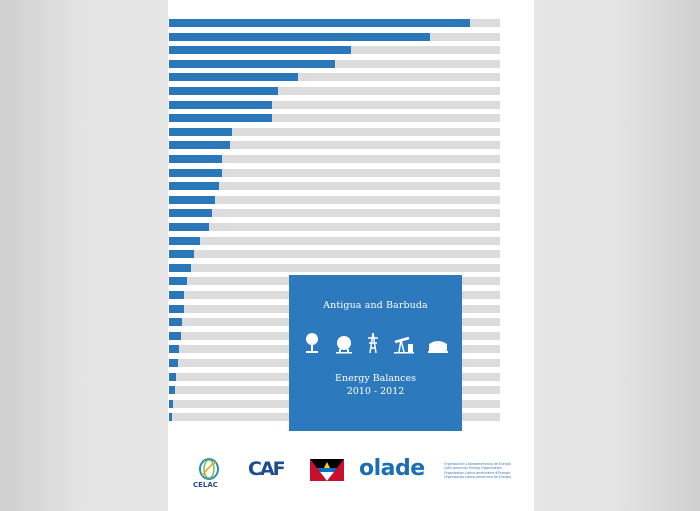  What do you see at coordinates (205, 485) in the screenshot?
I see `celac-logo-text: CELAC` at bounding box center [205, 485].